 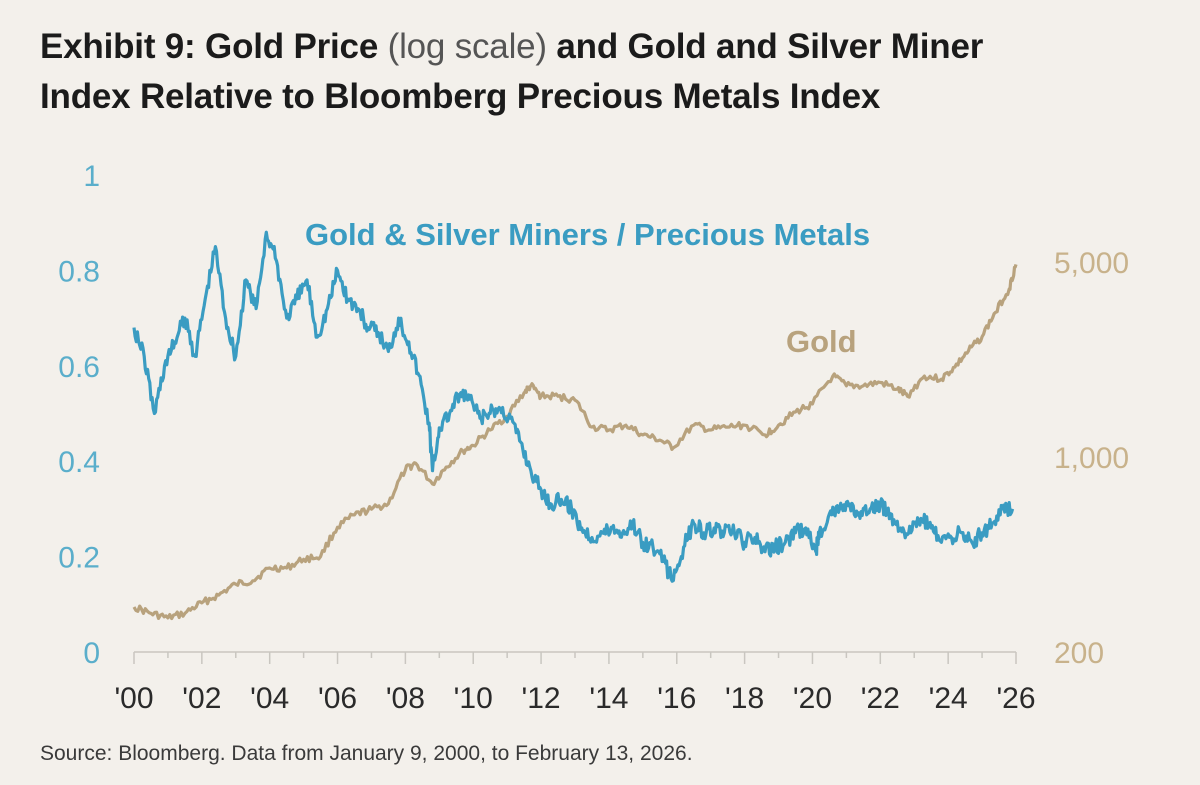 What do you see at coordinates (765, 46) in the screenshot?
I see `title-part-3: and Gold and Silver Miner` at bounding box center [765, 46].